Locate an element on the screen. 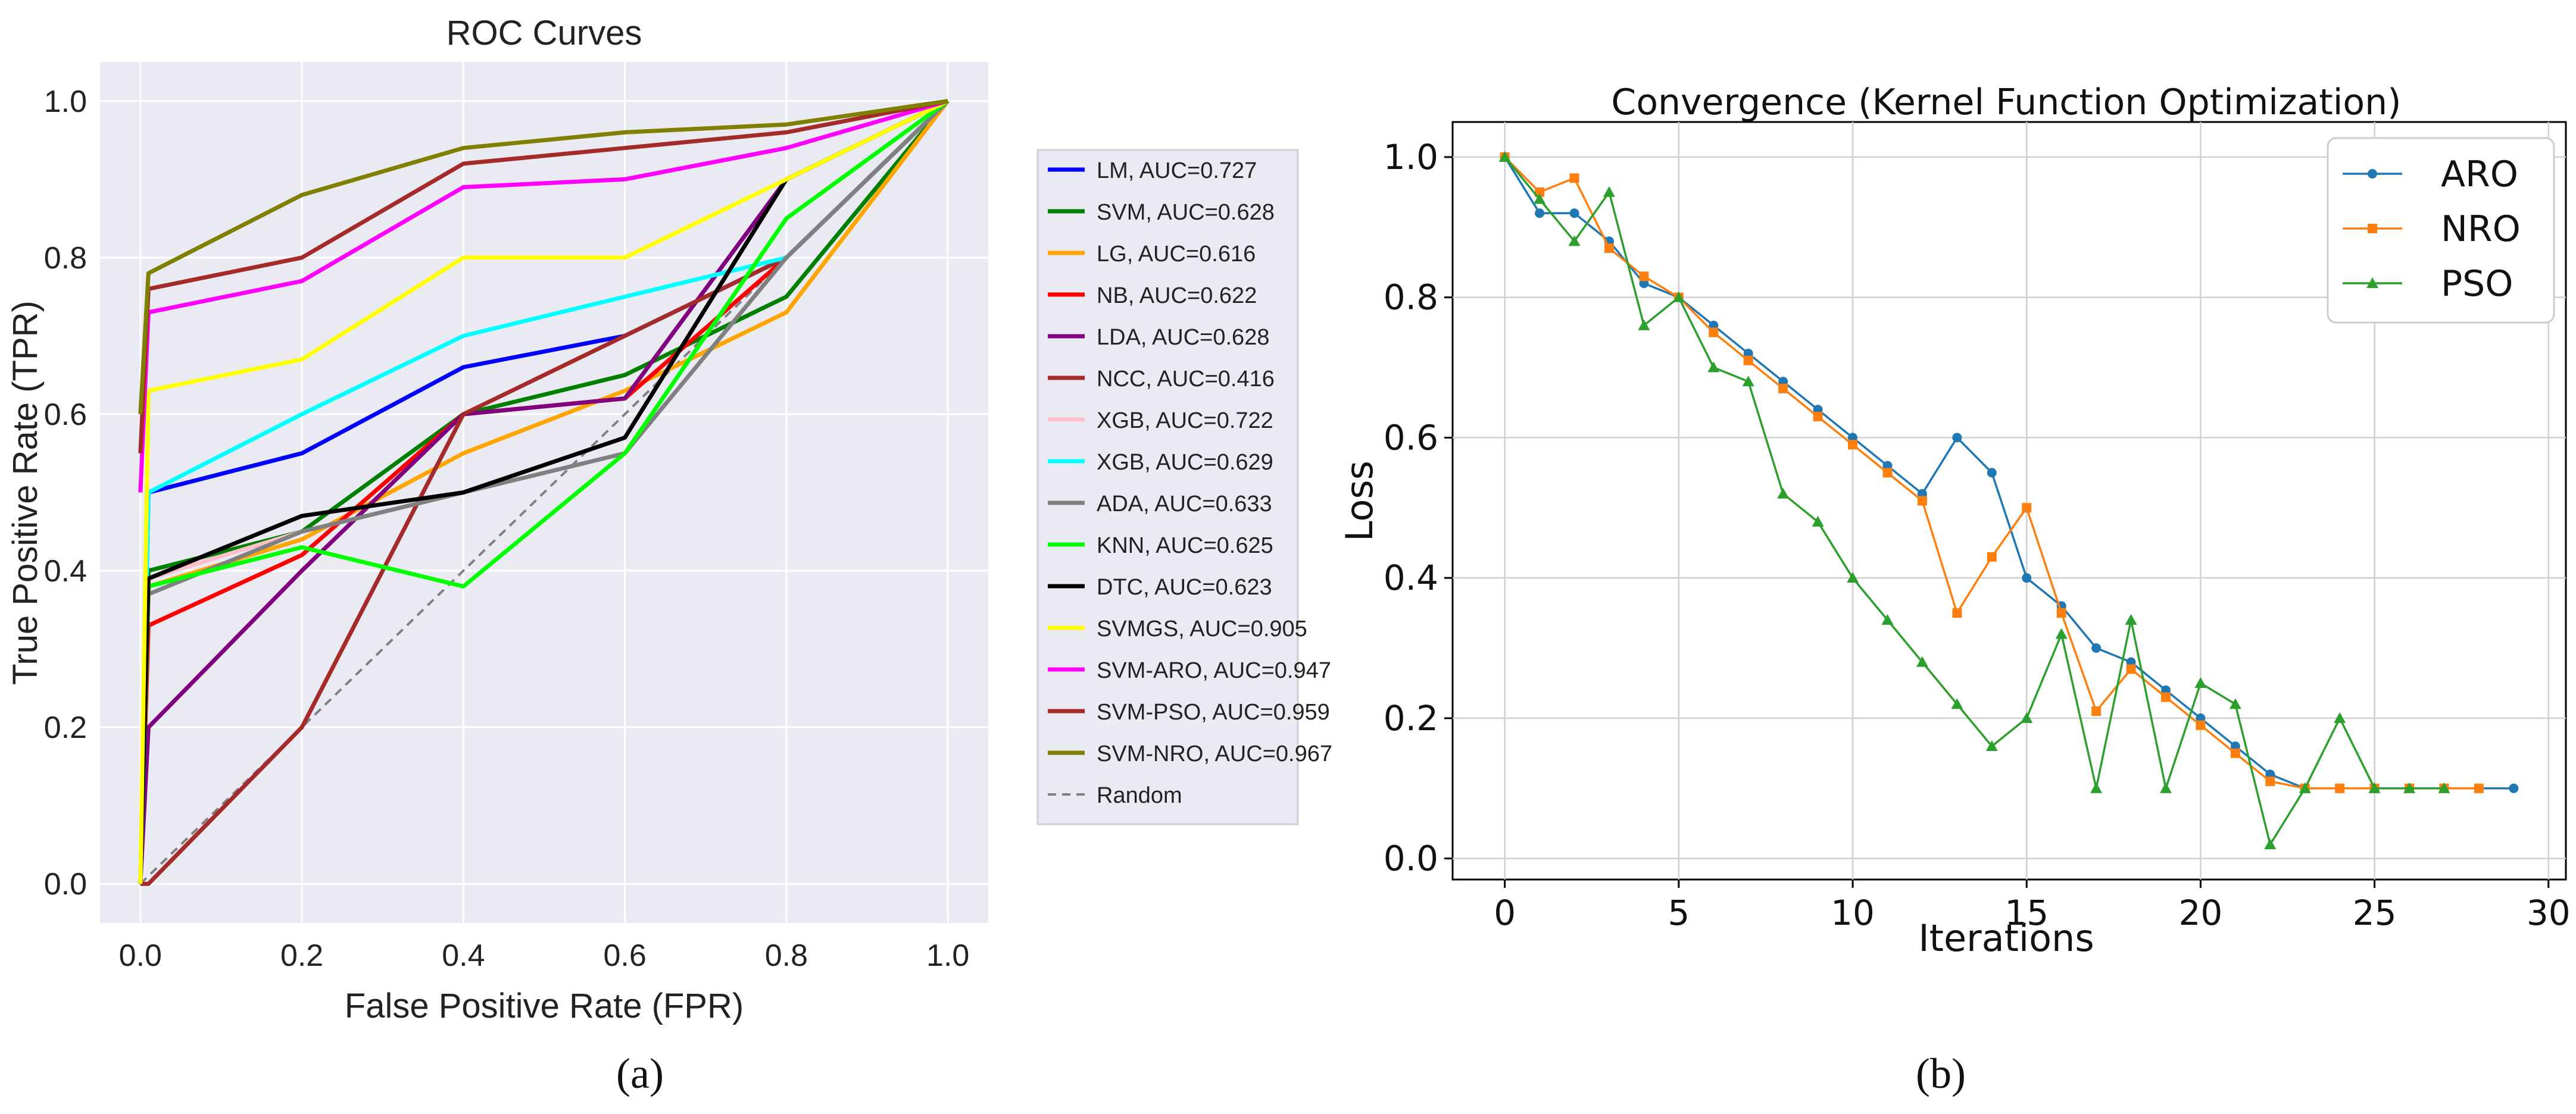  roc-legend-label: NCC, AUC=0.416 is located at coordinates (1186, 380).